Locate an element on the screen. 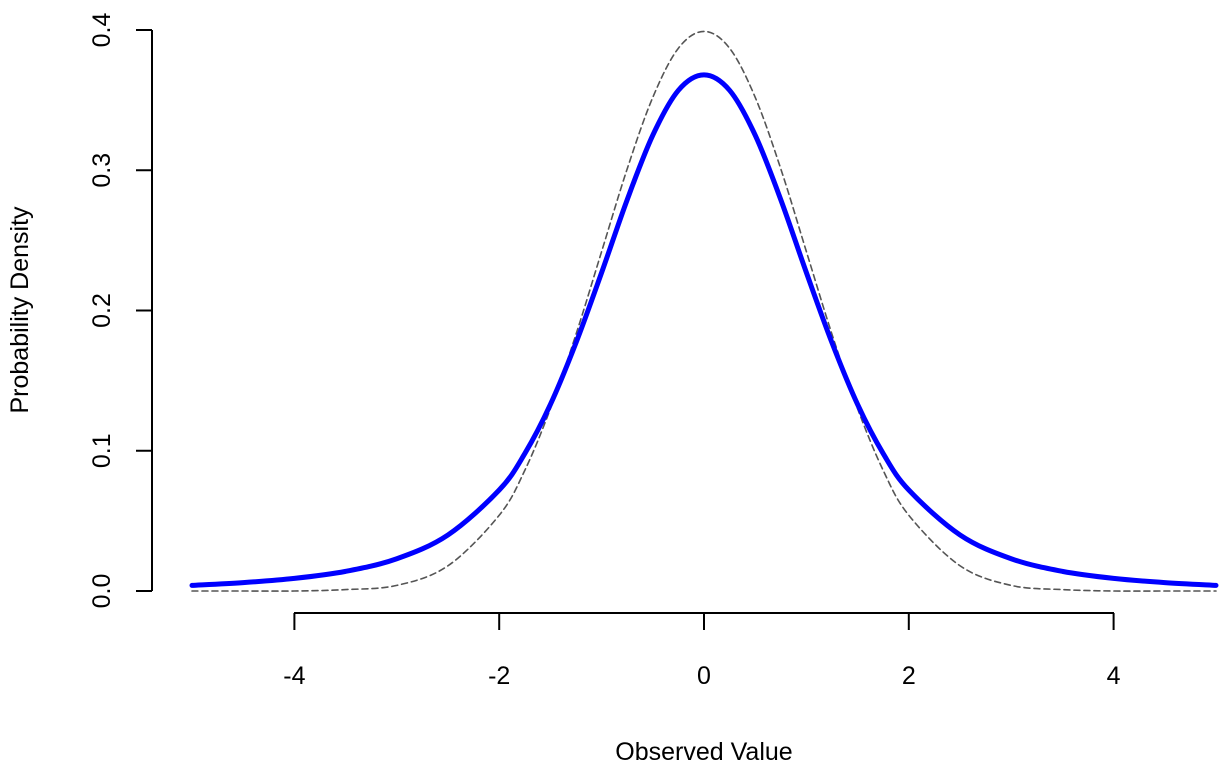 This screenshot has width=1229, height=773. y-ticks: 0.0 0.1 0.2 0.3 0.4 is located at coordinates (120, 311).